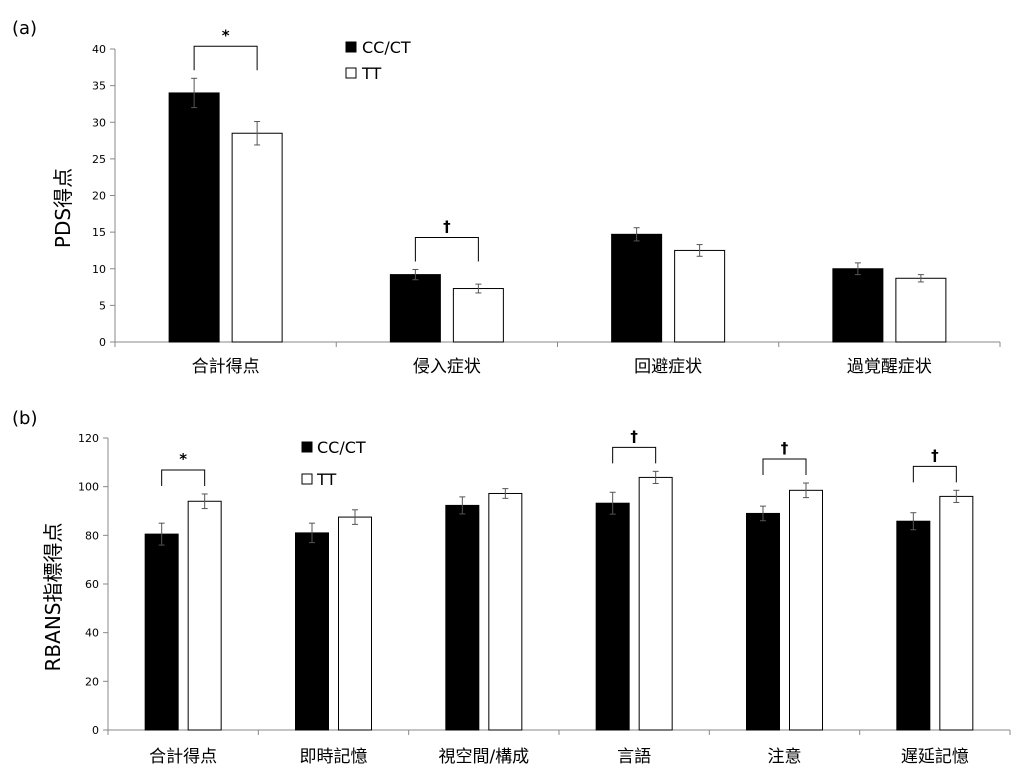  Describe the element at coordinates (483, 757) in the screenshot. I see `x-category-label: 視空間/構成` at that location.